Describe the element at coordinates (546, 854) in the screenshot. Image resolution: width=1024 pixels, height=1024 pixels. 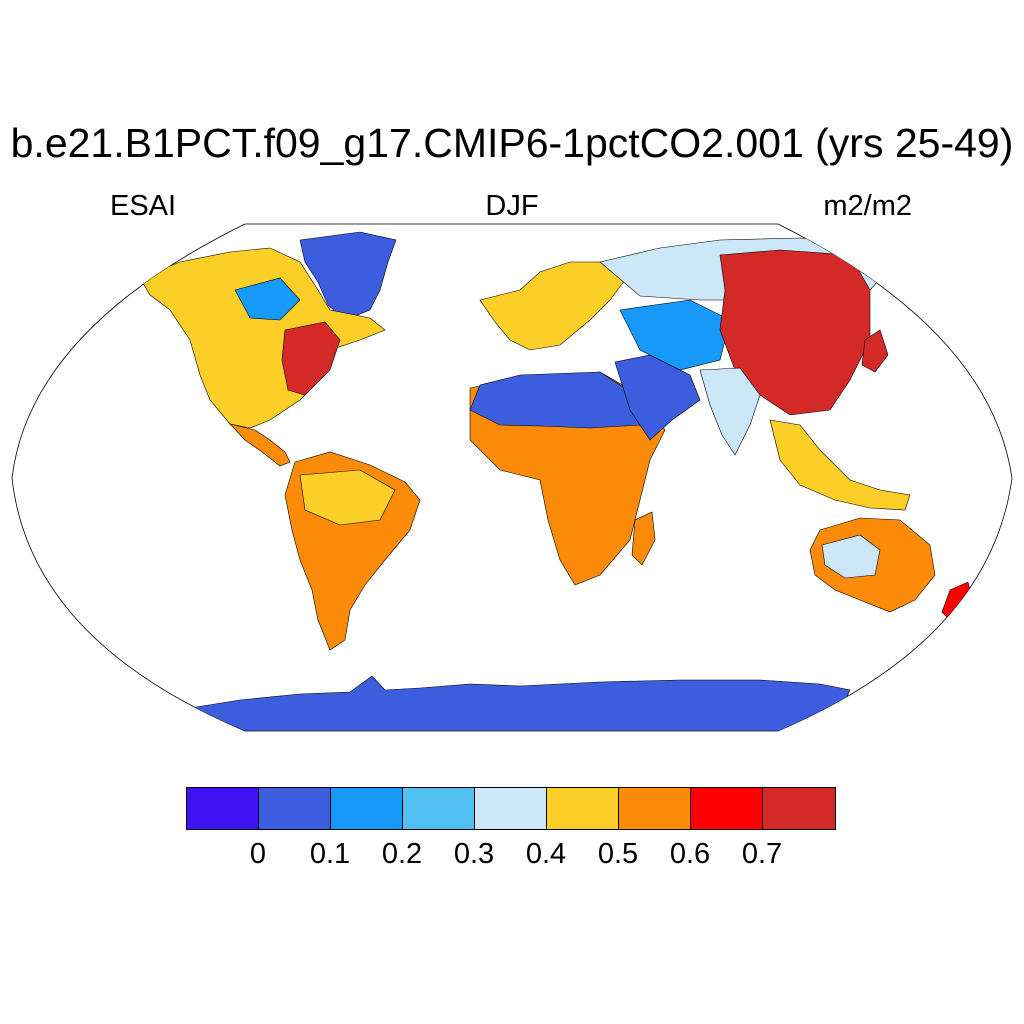
I see `colorbar-tick-label: 0.4` at that location.